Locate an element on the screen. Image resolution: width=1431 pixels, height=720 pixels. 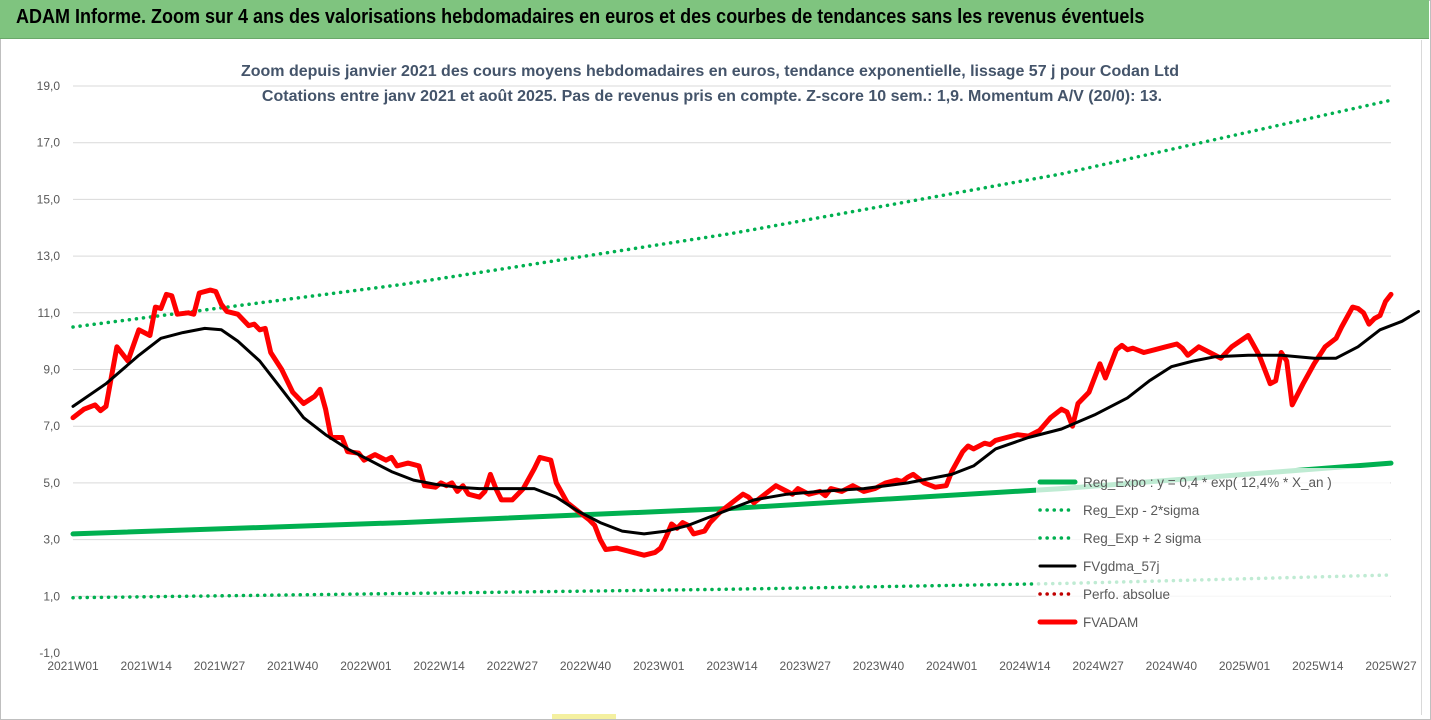
y-tick-label: 7,0 is located at coordinates (51, 426).